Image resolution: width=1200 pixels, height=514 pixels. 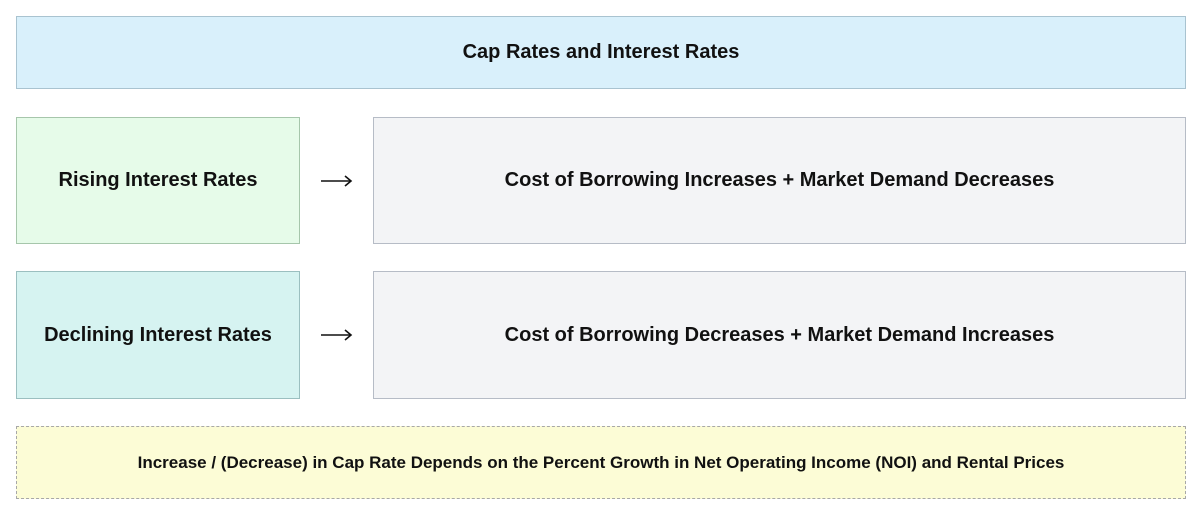 I want to click on diagram-title-text: Cap Rates and Interest Rates, so click(x=601, y=52).